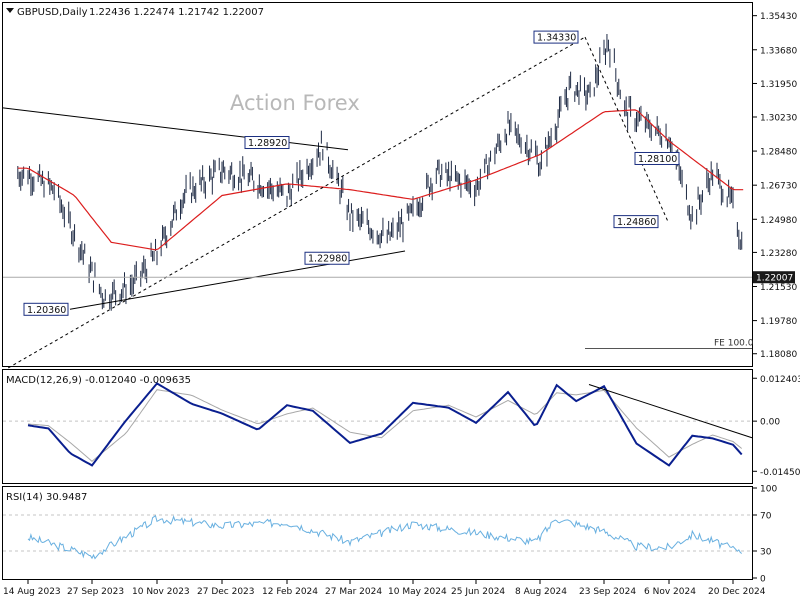  Describe the element at coordinates (778, 288) in the screenshot. I see `price-tick-label: 1.21530` at that location.